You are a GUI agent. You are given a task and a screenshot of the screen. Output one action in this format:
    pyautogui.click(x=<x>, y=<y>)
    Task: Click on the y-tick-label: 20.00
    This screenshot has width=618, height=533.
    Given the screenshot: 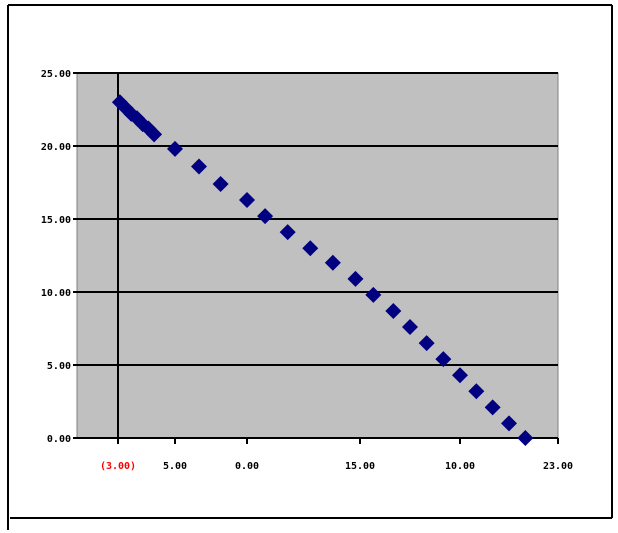 What is the action you would take?
    pyautogui.click(x=56, y=147)
    